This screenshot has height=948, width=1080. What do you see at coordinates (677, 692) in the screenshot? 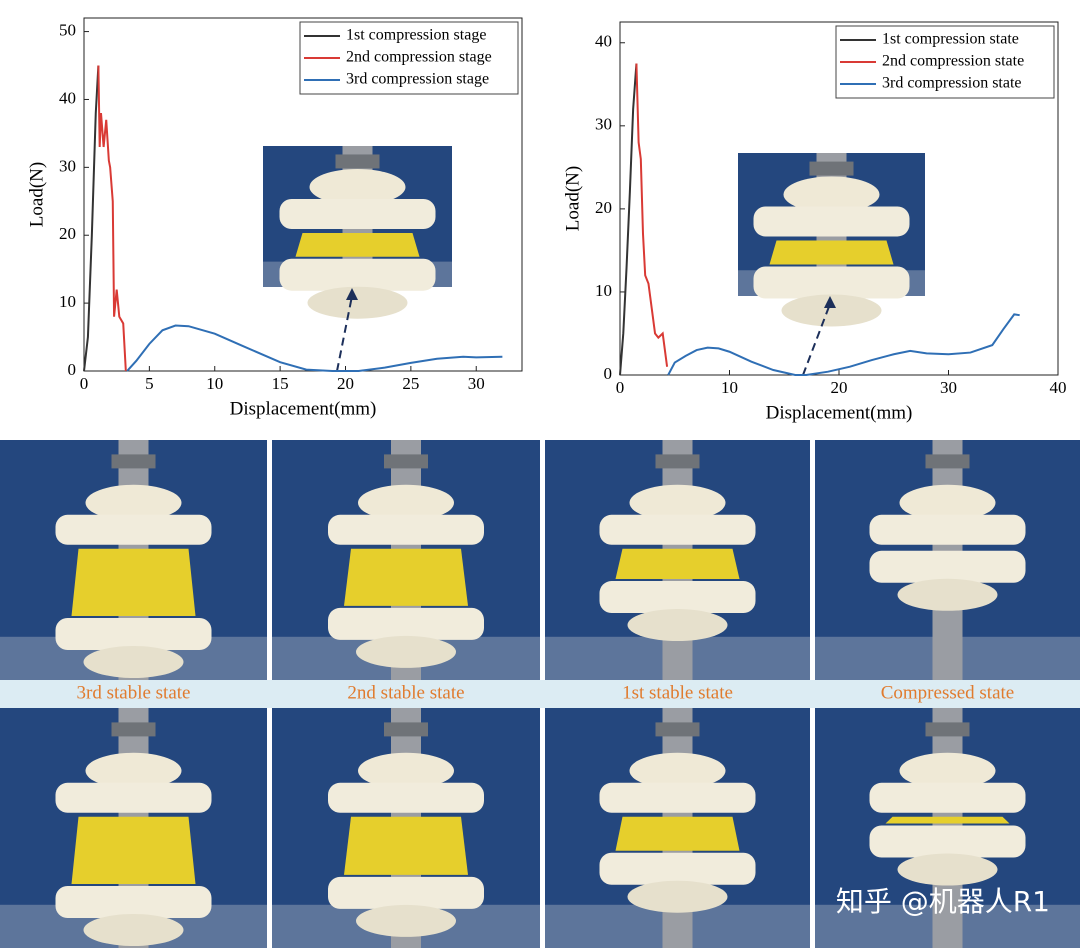
I see `photo-label: 1st stable state` at bounding box center [677, 692].